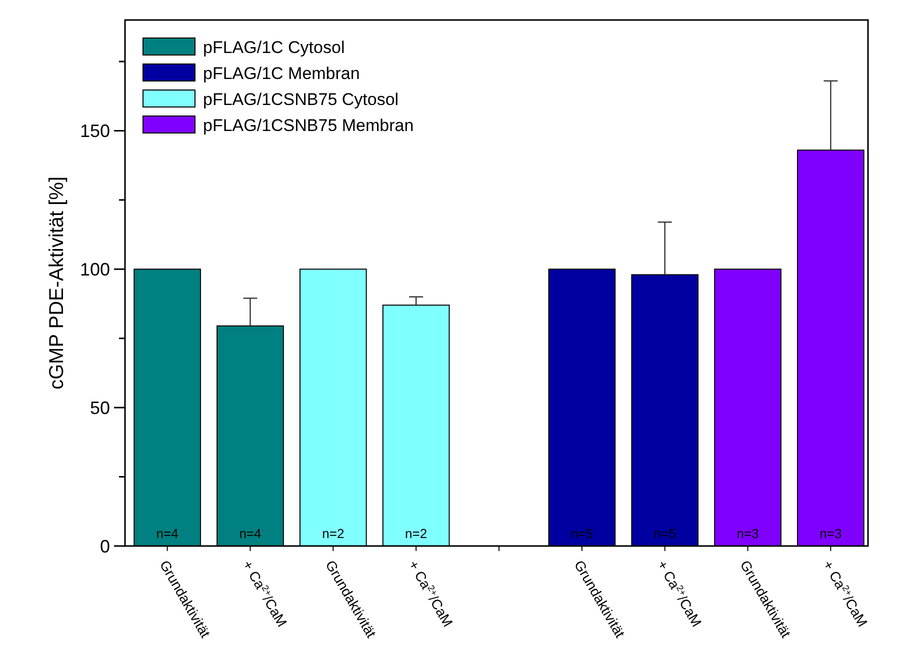 The image size is (918, 666). I want to click on y-tick-label: 100, so click(95, 269).